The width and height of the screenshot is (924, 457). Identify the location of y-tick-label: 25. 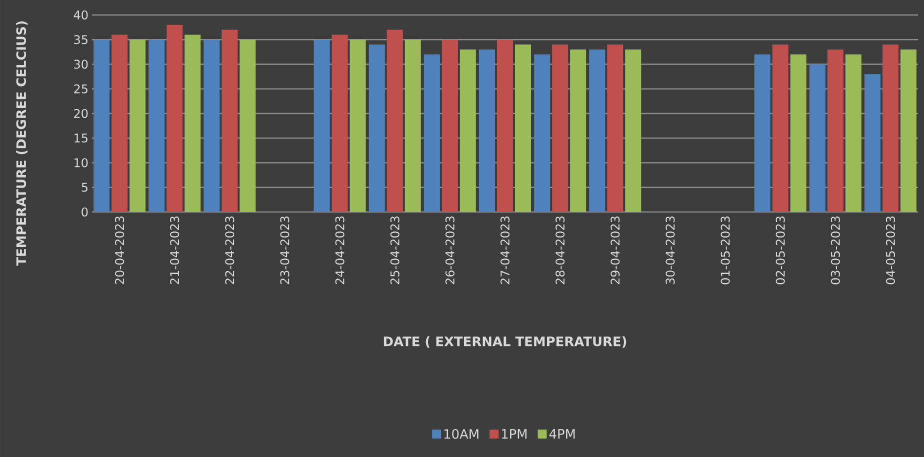
(81, 89).